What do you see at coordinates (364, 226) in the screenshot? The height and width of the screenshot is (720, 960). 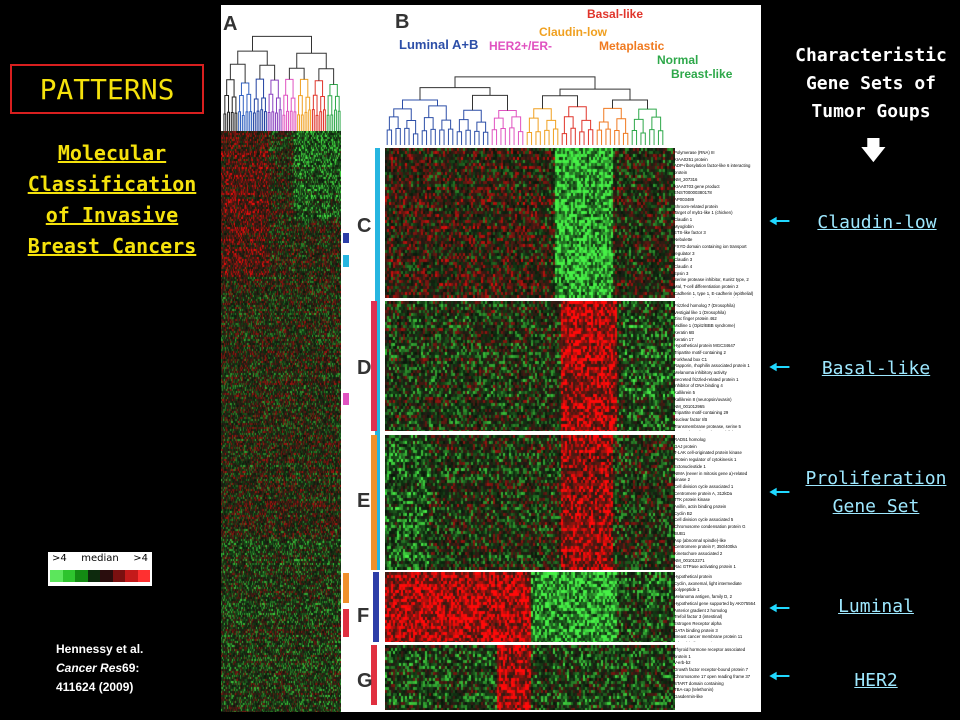 I see `panel-label-c: C` at bounding box center [364, 226].